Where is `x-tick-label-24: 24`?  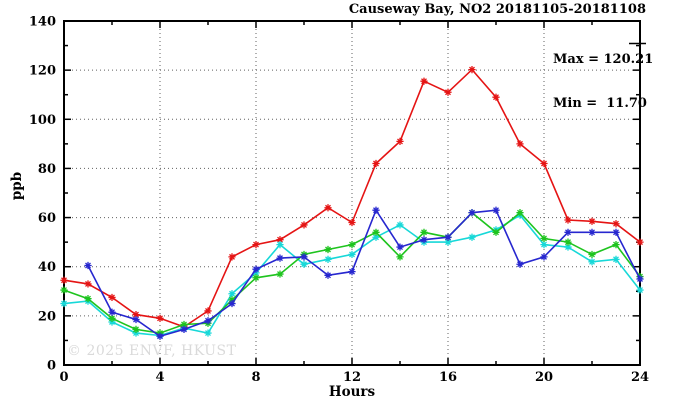 x-tick-label-24: 24 is located at coordinates (640, 377).